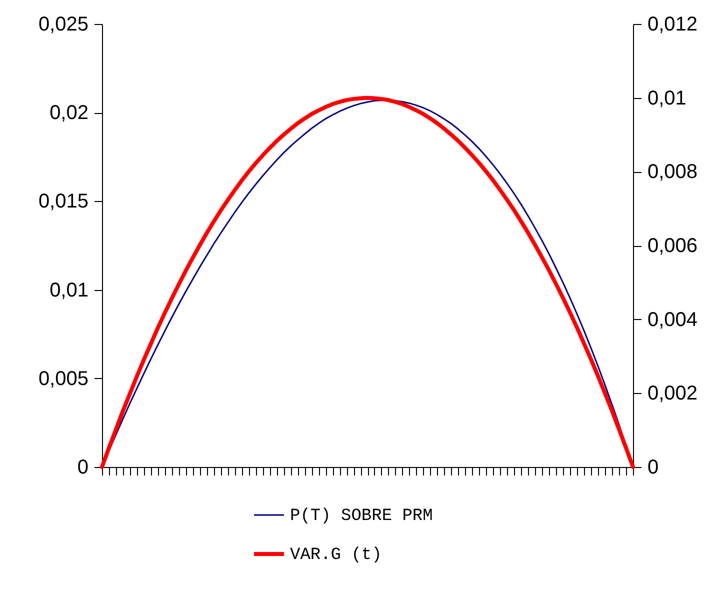 This screenshot has height=603, width=728. I want to click on y-tick-label: 0, so click(82, 467).